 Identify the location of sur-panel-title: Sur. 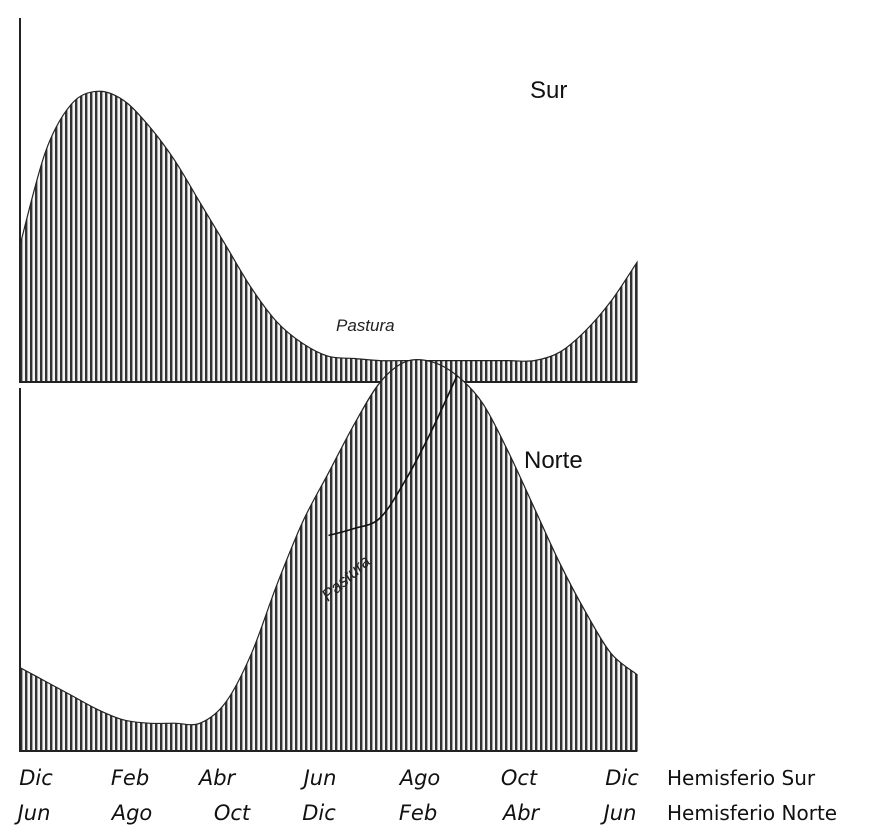
(548, 90).